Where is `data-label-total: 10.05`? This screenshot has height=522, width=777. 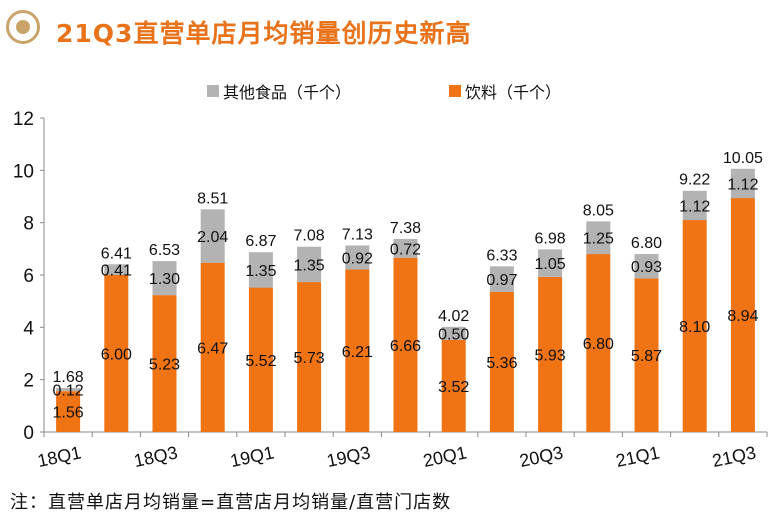 data-label-total: 10.05 is located at coordinates (743, 158).